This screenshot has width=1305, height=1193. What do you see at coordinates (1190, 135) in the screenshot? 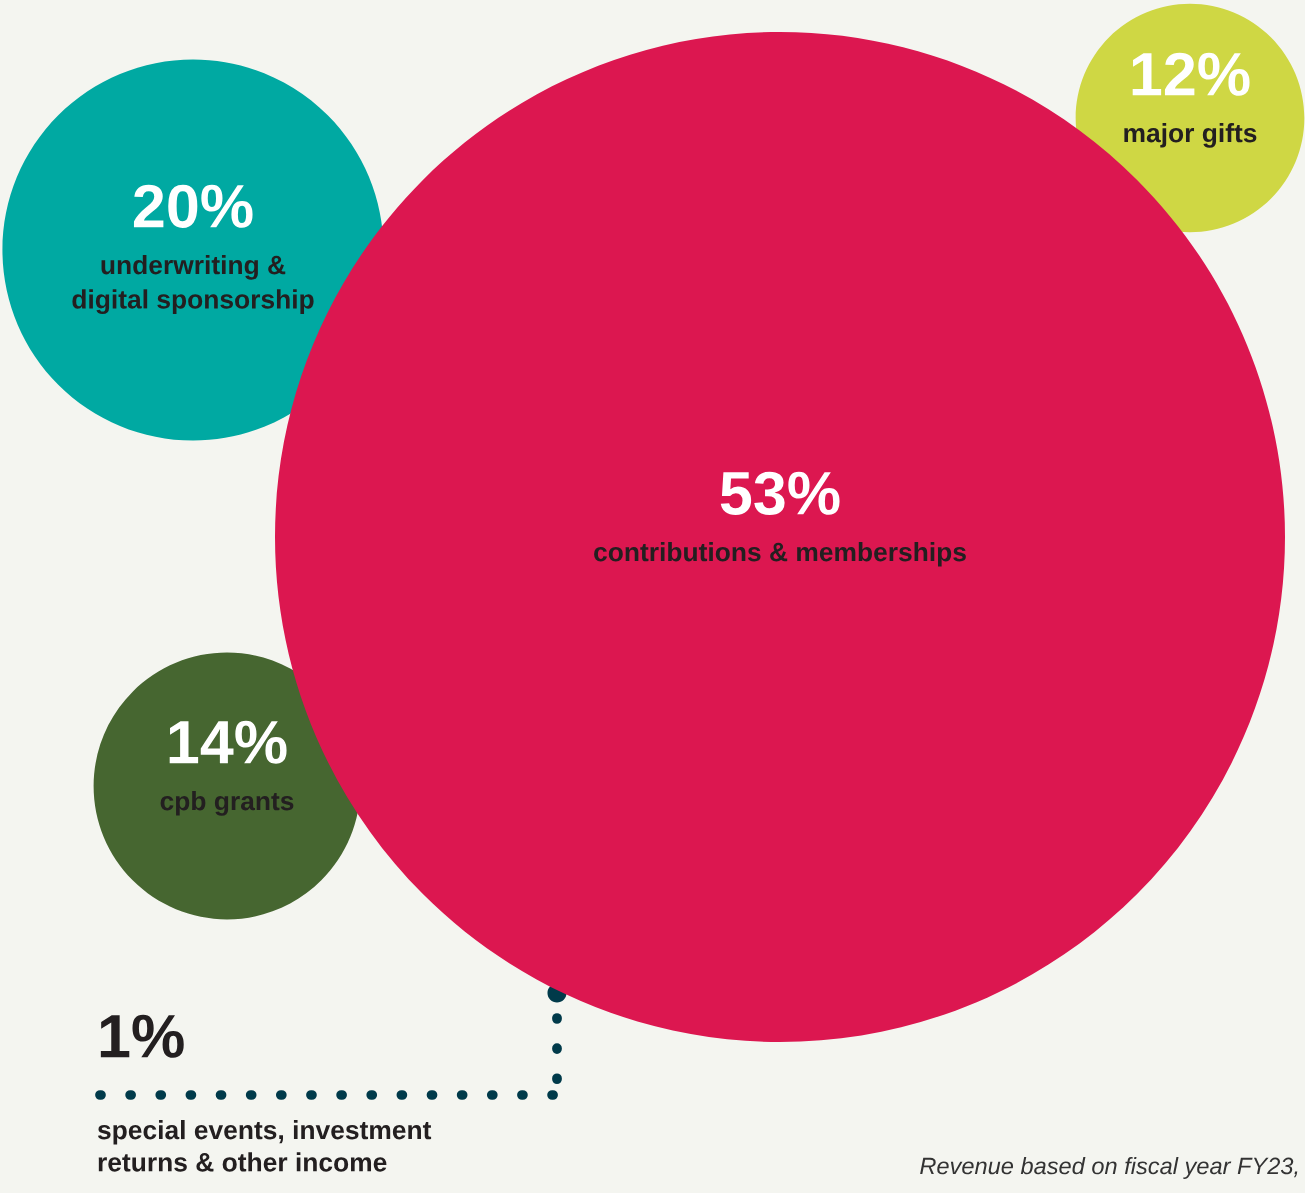
I see `category-label: major gifts` at bounding box center [1190, 135].